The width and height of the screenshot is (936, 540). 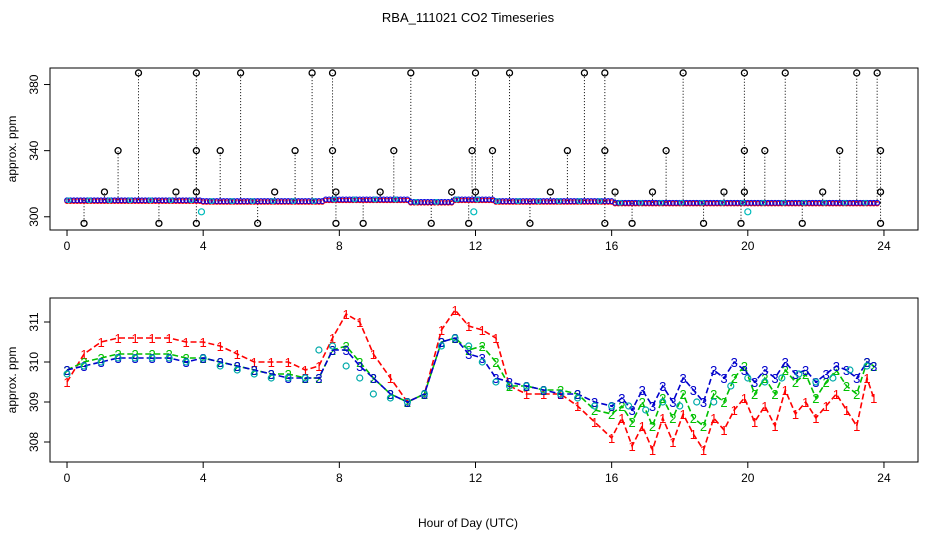 What do you see at coordinates (67, 478) in the screenshot?
I see `bottom-x-tick-label: 0` at bounding box center [67, 478].